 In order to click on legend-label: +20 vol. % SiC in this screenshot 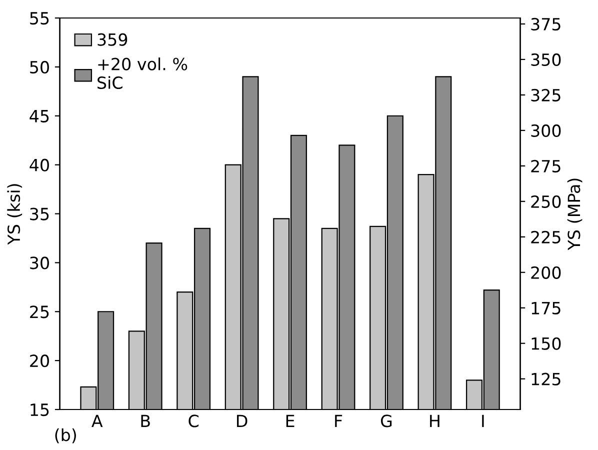, I will do `click(143, 73)`.